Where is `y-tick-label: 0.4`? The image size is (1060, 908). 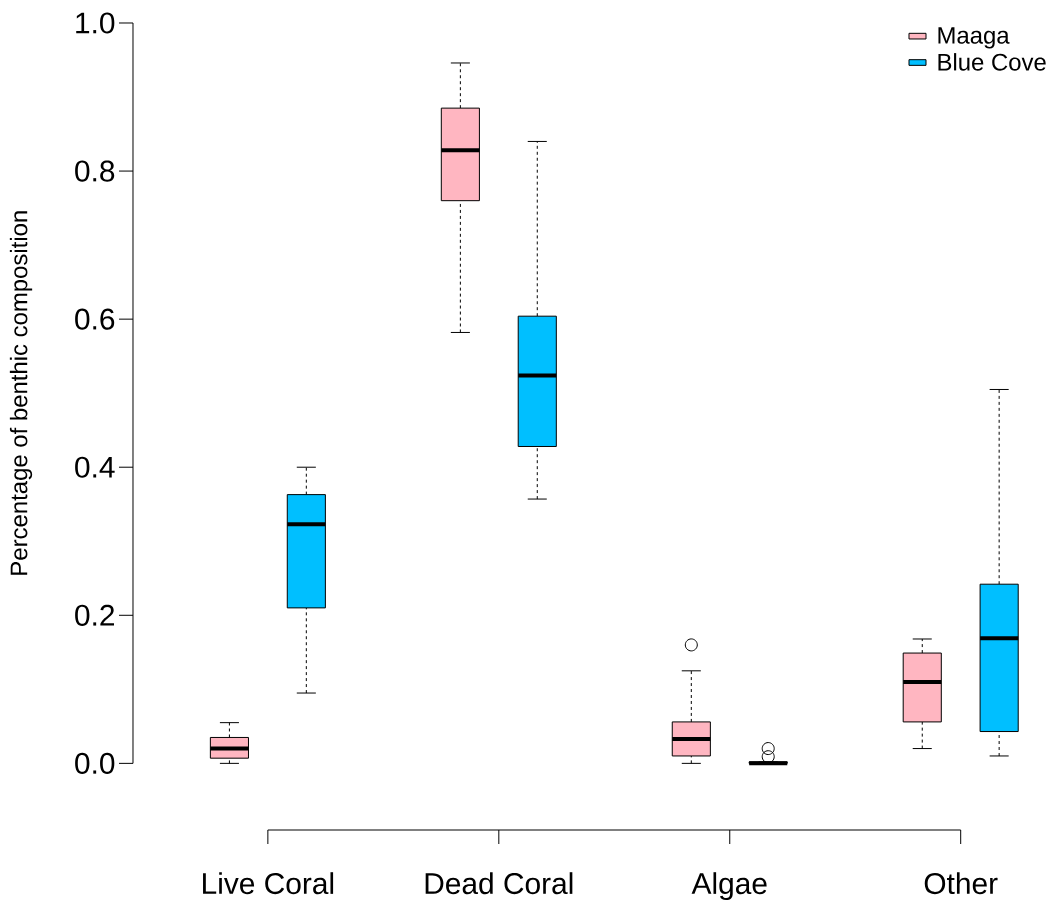
y-tick-label: 0.4 is located at coordinates (95, 467).